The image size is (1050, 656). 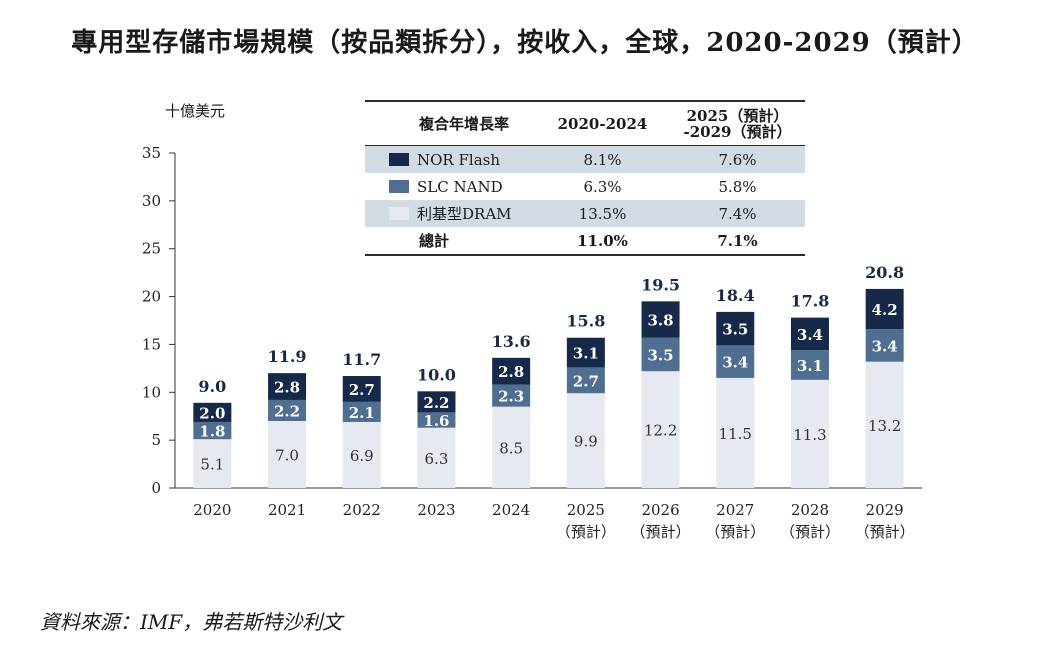 I want to click on bar-value-label-slc-nand: 1.8, so click(x=212, y=432).